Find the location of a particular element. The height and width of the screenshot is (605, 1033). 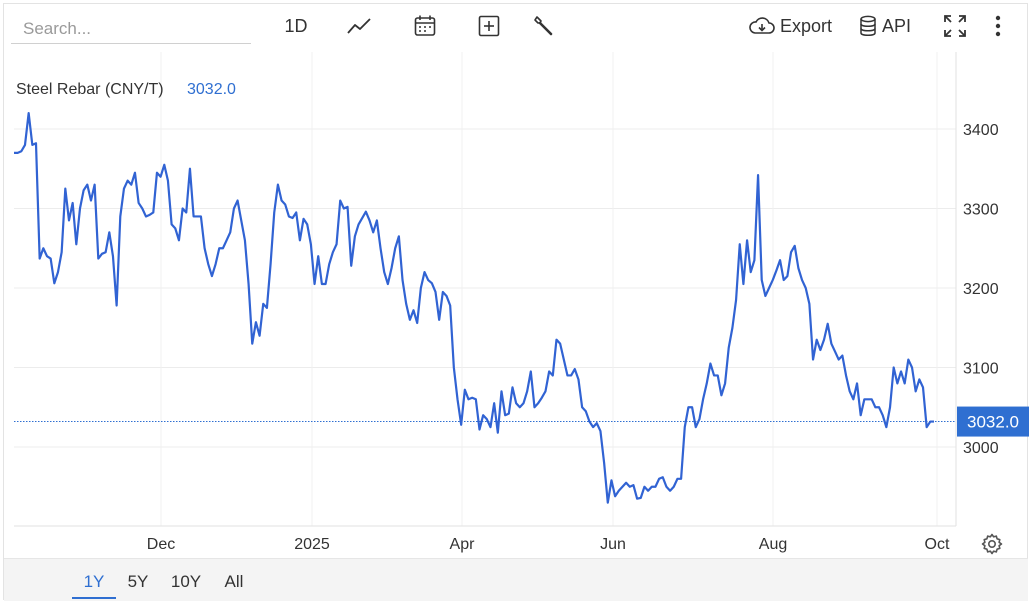

x-tick-label: Oct is located at coordinates (937, 544).